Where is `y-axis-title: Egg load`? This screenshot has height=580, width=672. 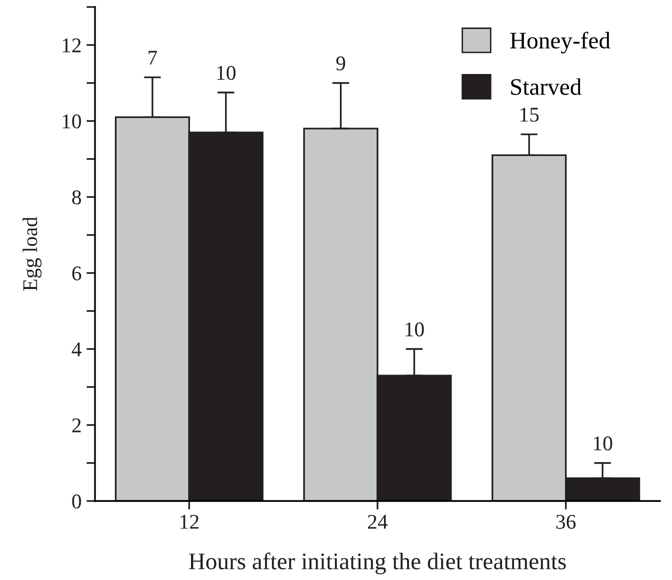 y-axis-title: Egg load is located at coordinates (32, 253).